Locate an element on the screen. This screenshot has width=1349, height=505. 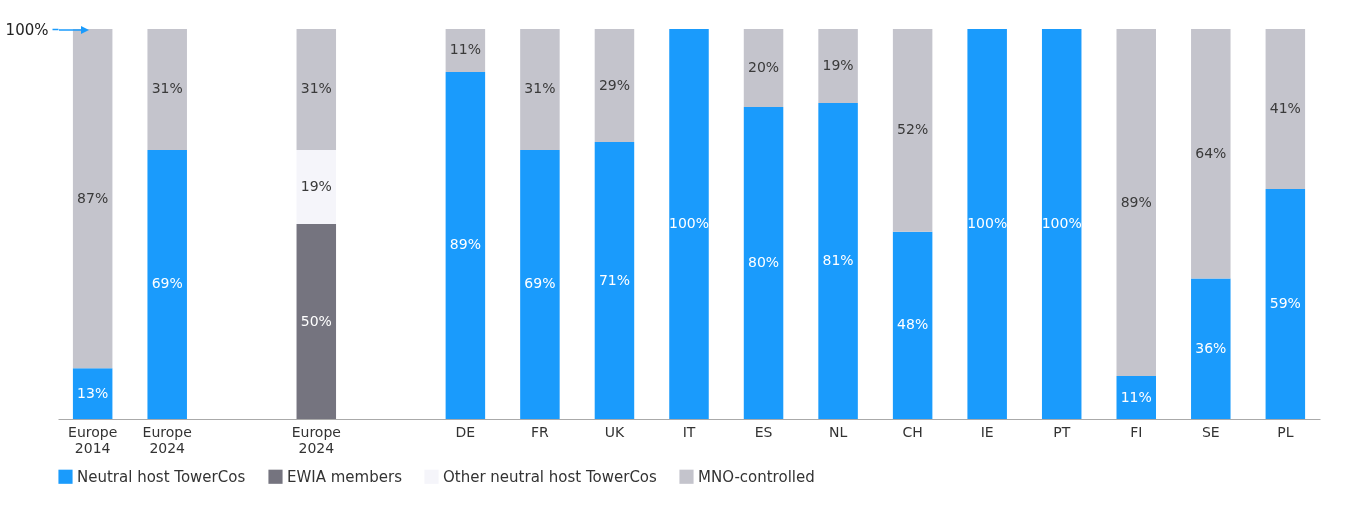
data-label: 36% is located at coordinates (1211, 347).